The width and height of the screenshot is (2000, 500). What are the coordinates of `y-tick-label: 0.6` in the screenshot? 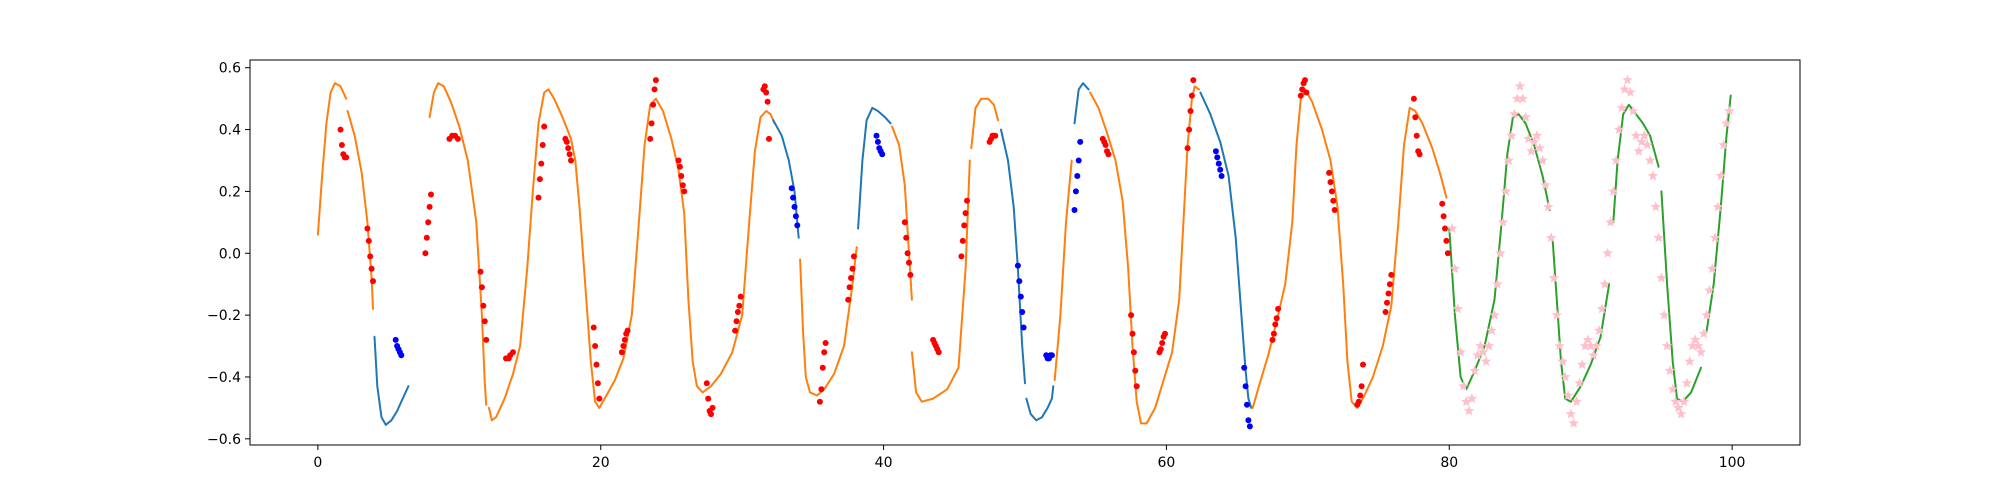 It's located at (230, 69).